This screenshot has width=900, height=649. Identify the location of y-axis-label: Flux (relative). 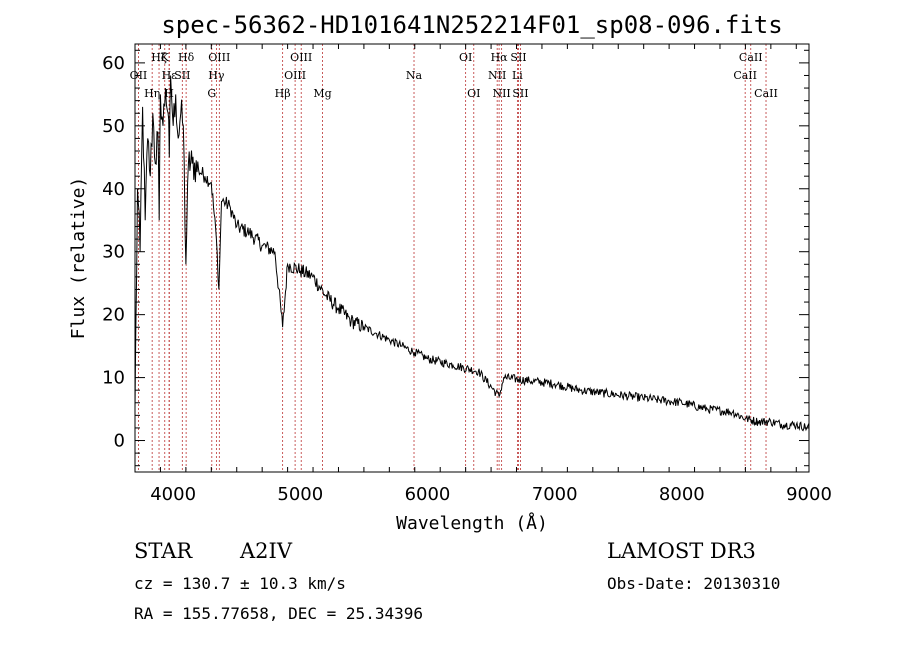
(78, 258).